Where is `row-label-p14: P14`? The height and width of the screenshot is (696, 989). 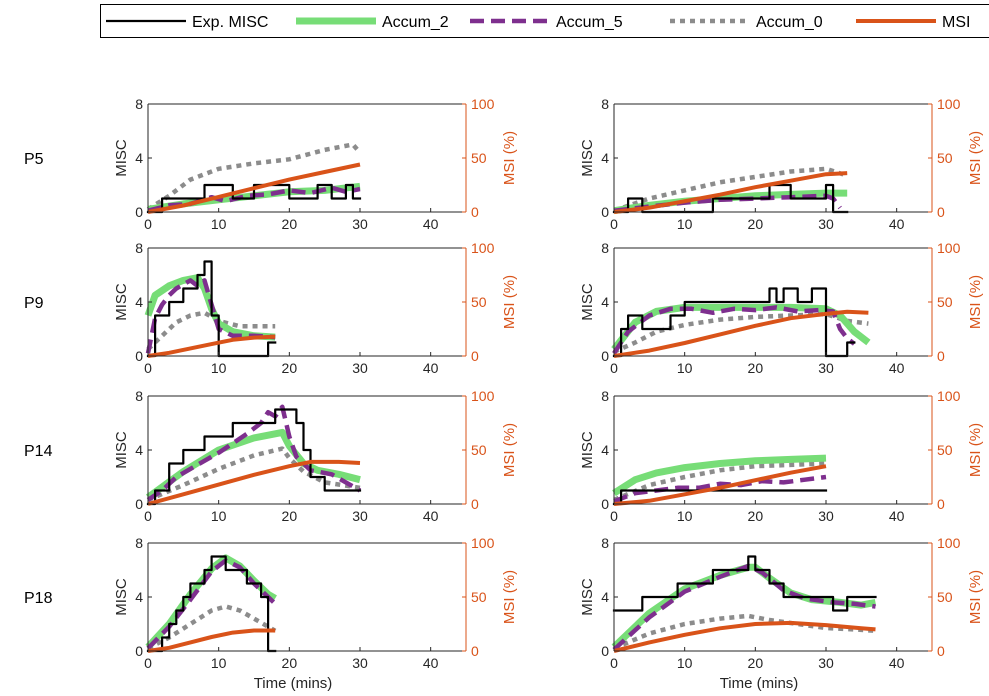 row-label-p14: P14 is located at coordinates (38, 451).